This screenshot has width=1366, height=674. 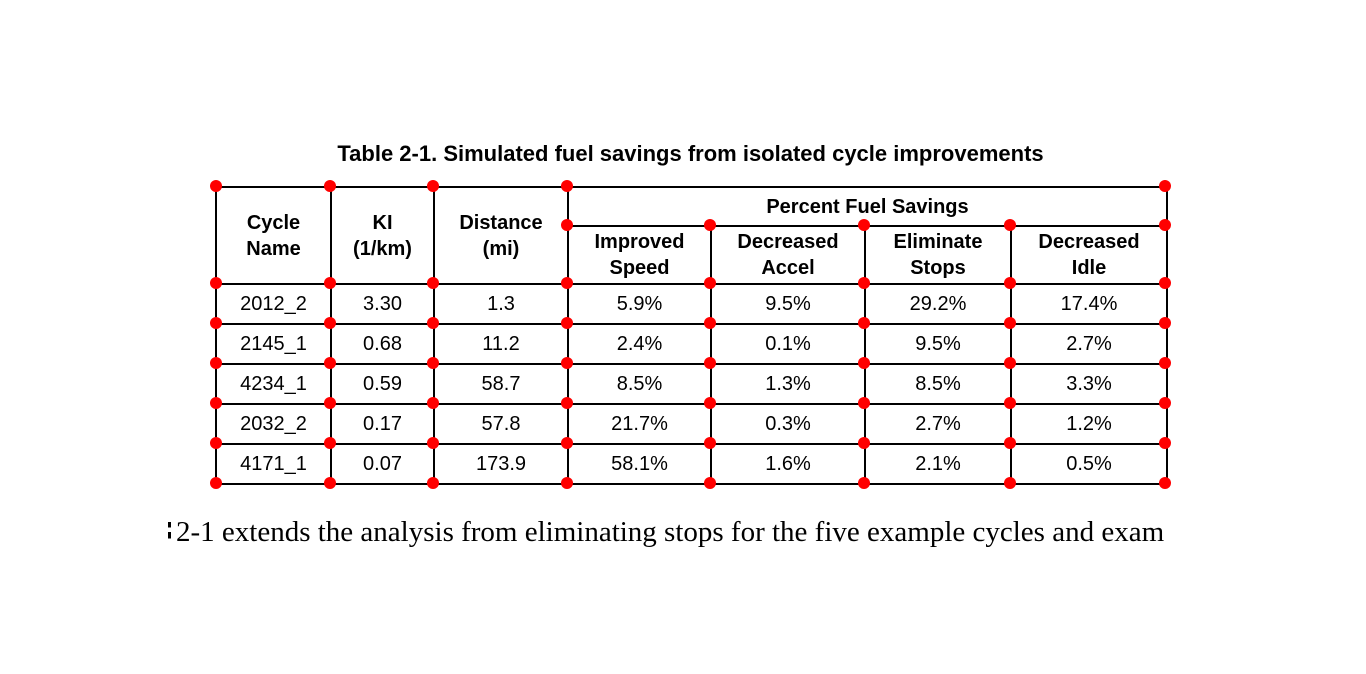 I want to click on col-header-decreased-idle: Decreased Idle, so click(x=1089, y=255).